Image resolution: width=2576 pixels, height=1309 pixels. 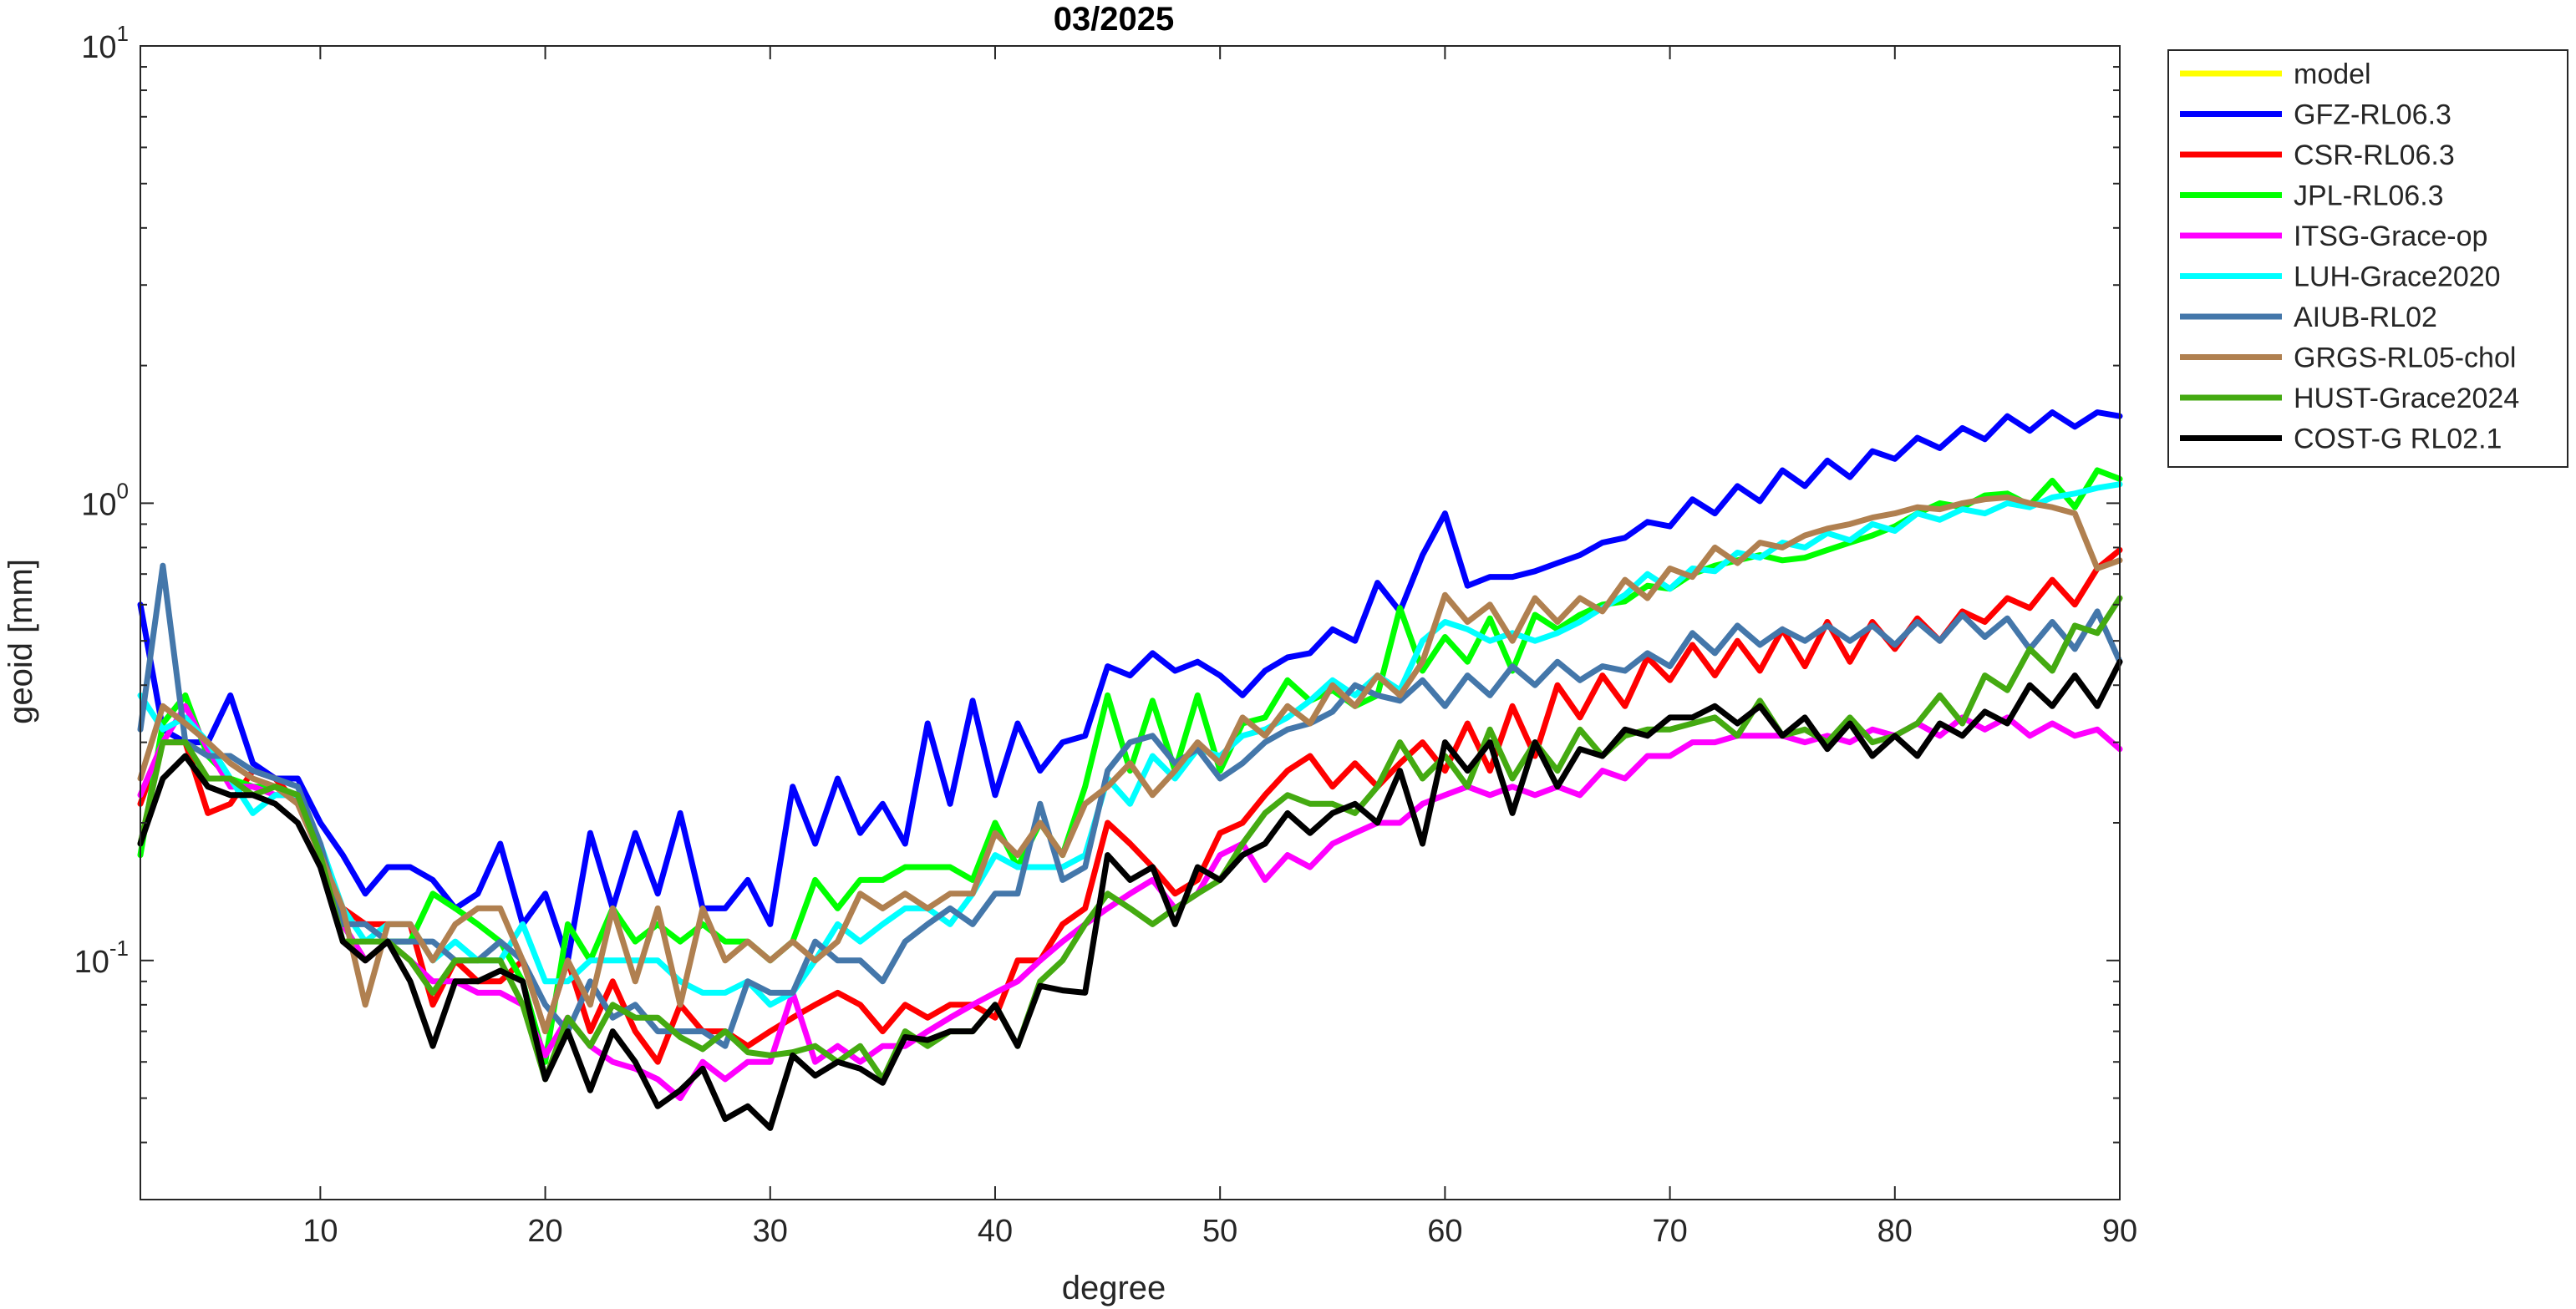 What do you see at coordinates (1669, 1231) in the screenshot?
I see `x-tick-label: 70` at bounding box center [1669, 1231].